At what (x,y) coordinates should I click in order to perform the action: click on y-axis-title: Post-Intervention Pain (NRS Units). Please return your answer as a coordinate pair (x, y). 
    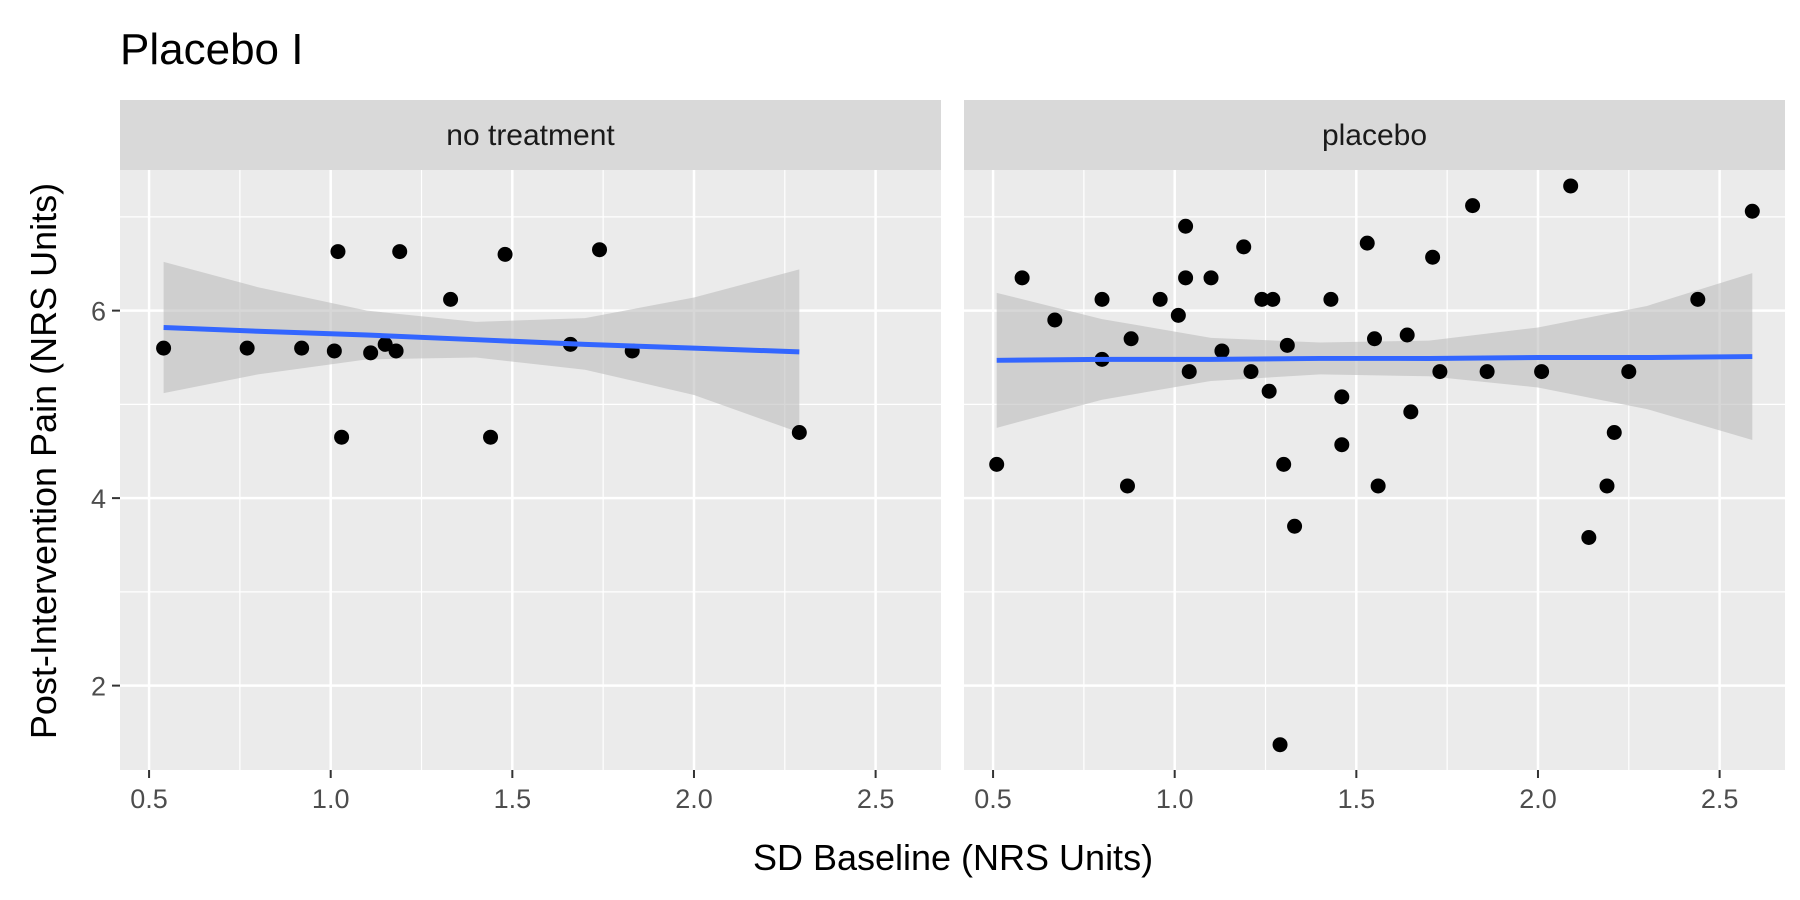
    Looking at the image, I should click on (43, 461).